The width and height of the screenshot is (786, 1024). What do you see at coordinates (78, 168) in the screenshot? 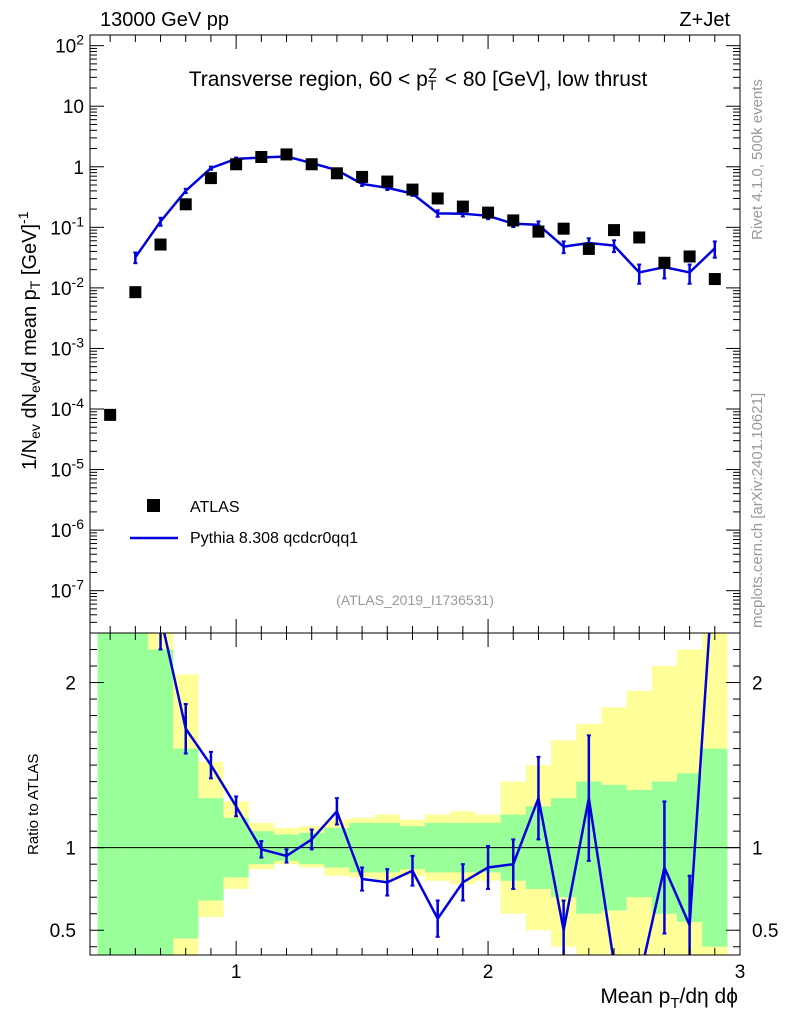
I see `y-tick-label: 1` at bounding box center [78, 168].